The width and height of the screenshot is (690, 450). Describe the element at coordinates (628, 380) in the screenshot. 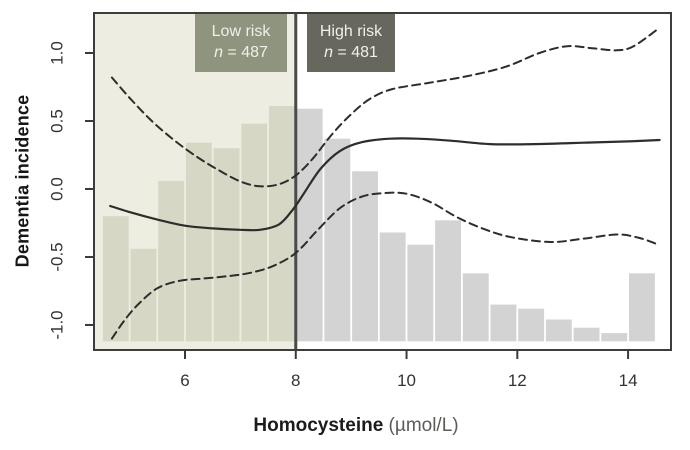

I see `x-tick-label: 14` at that location.